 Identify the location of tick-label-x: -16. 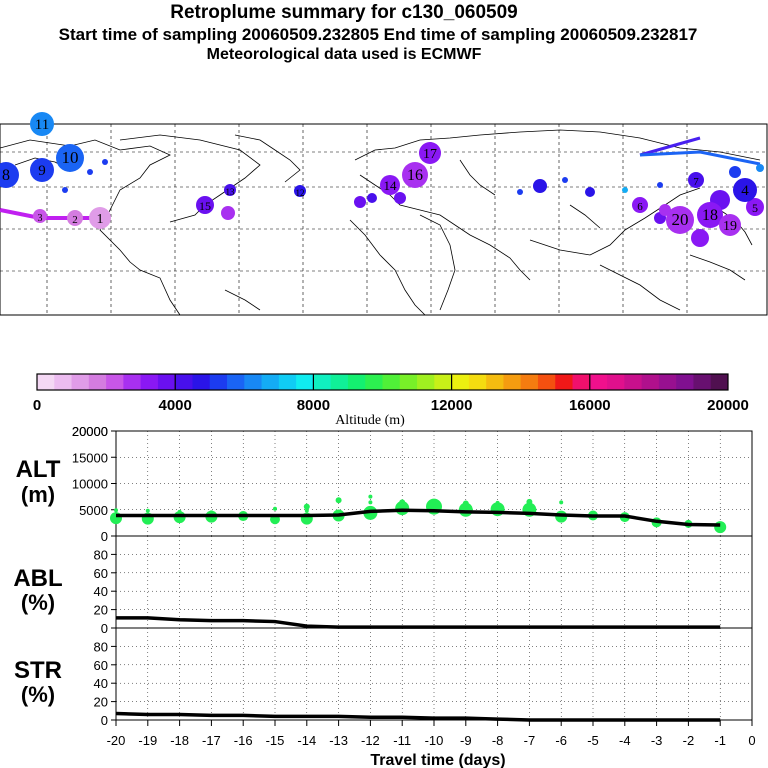
(243, 740).